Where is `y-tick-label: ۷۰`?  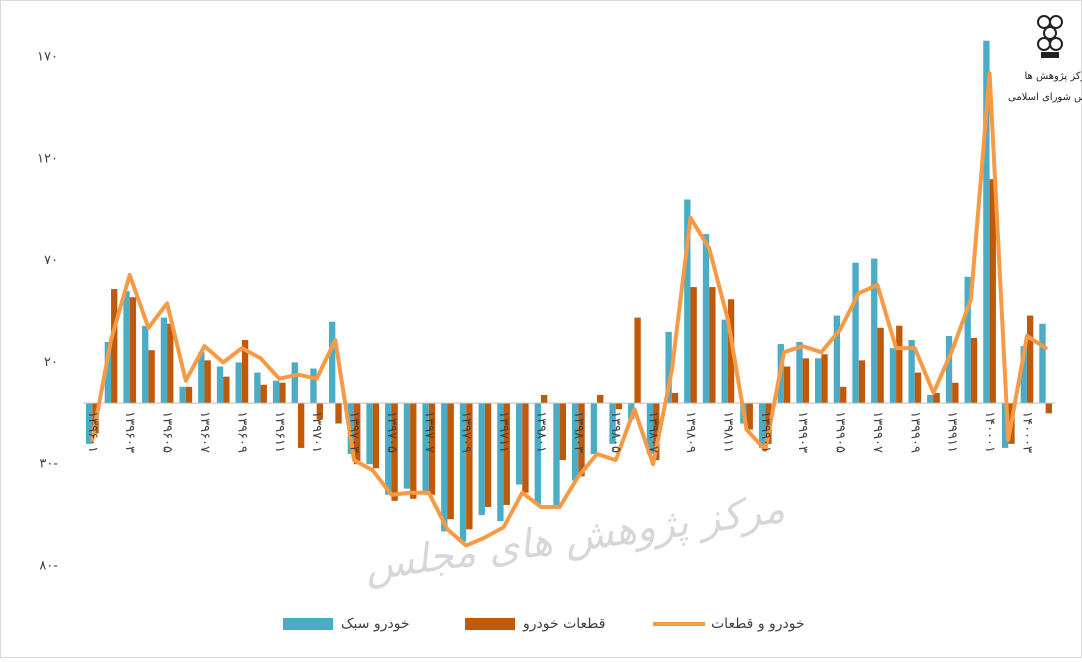 y-tick-label: ۷۰ is located at coordinates (51, 260).